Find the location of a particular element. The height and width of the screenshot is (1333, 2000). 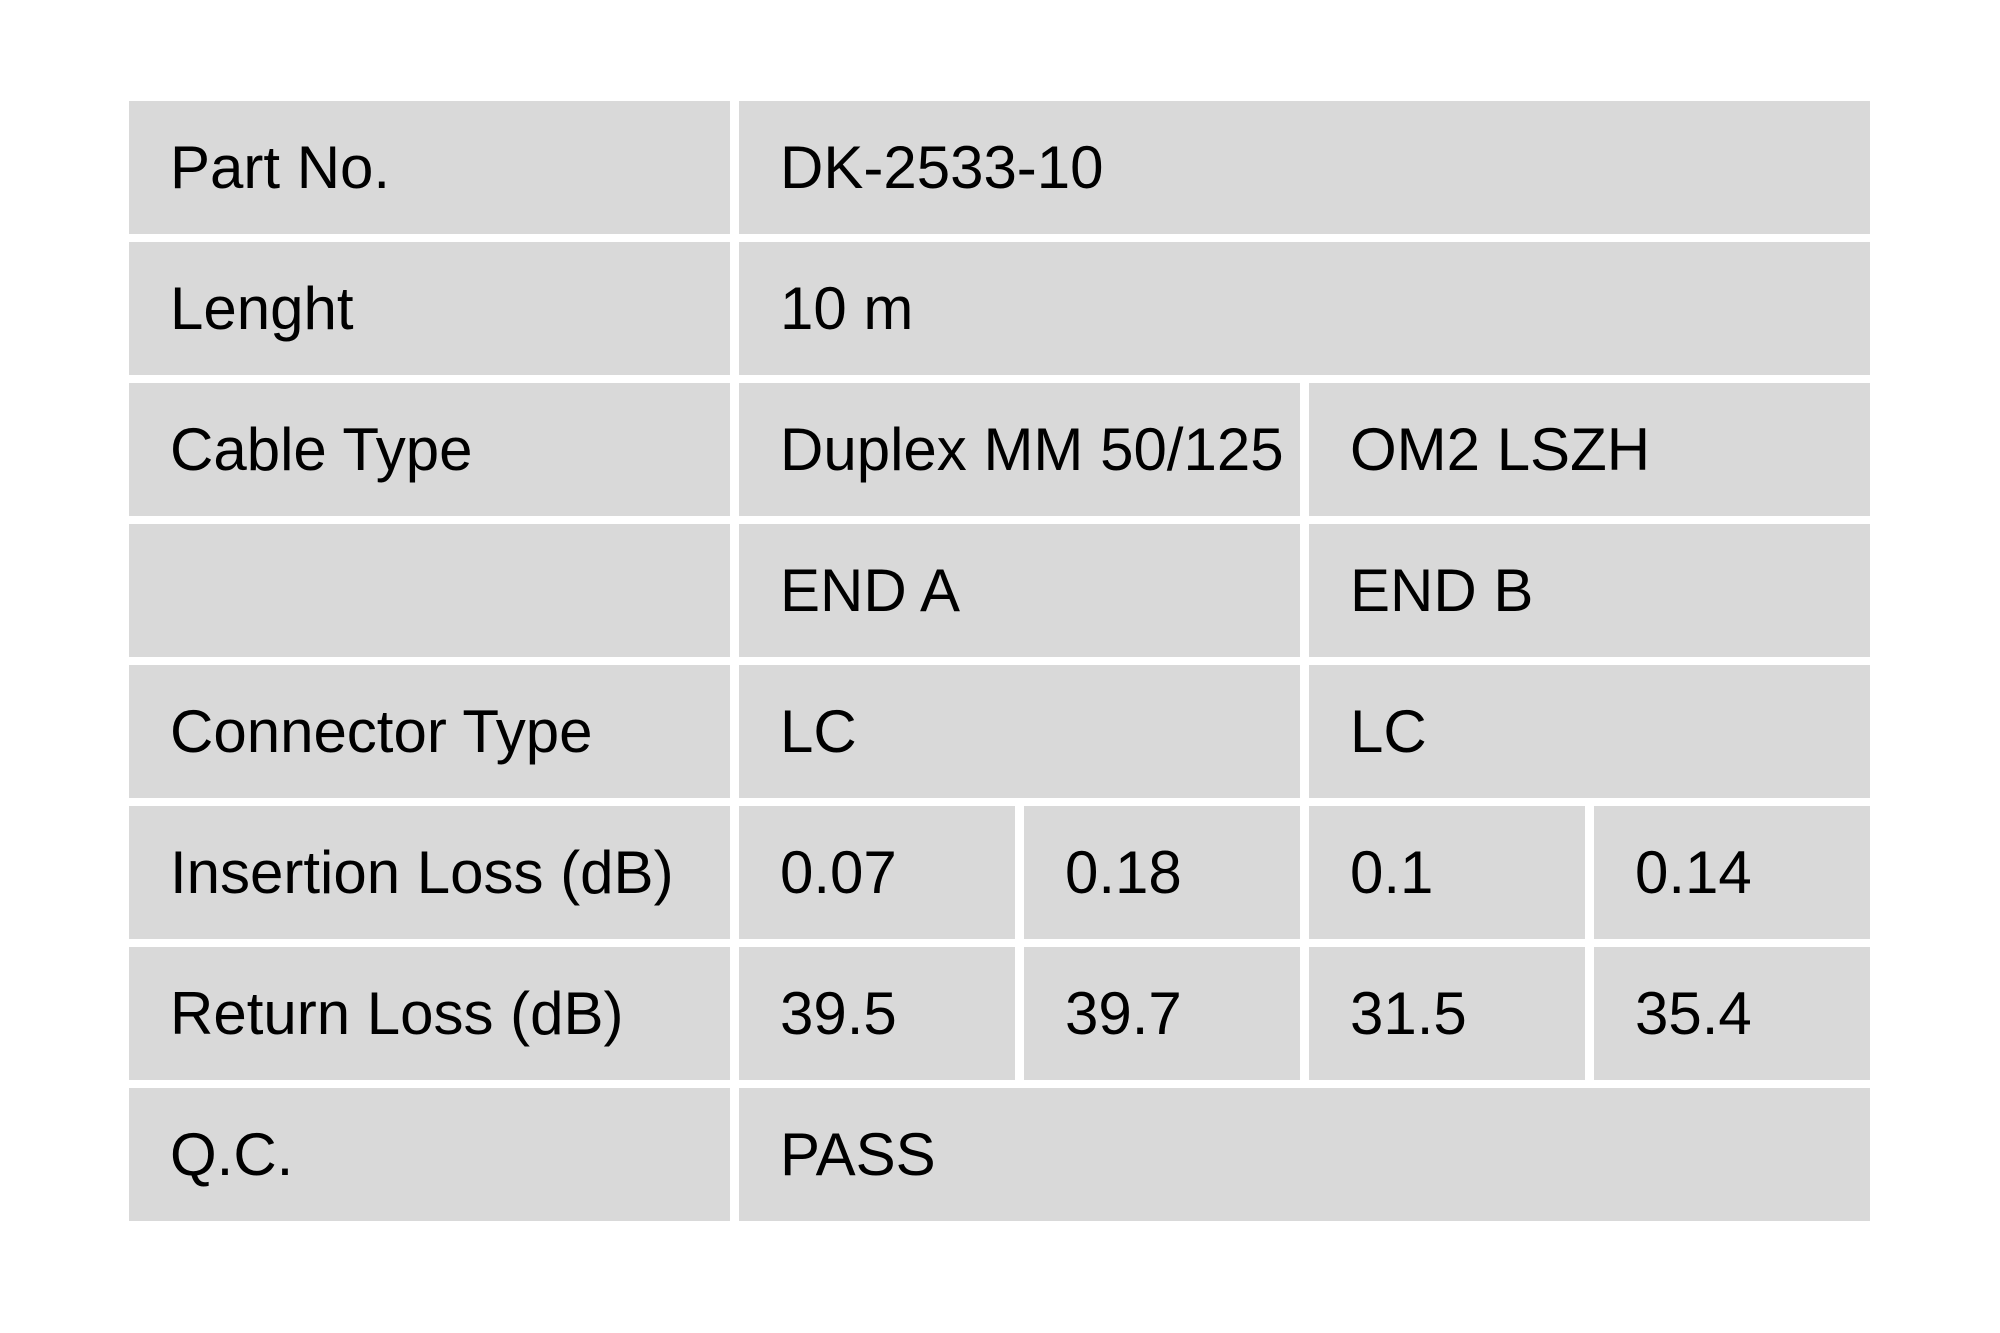

connector-type-label: Connector Type is located at coordinates (429, 731).